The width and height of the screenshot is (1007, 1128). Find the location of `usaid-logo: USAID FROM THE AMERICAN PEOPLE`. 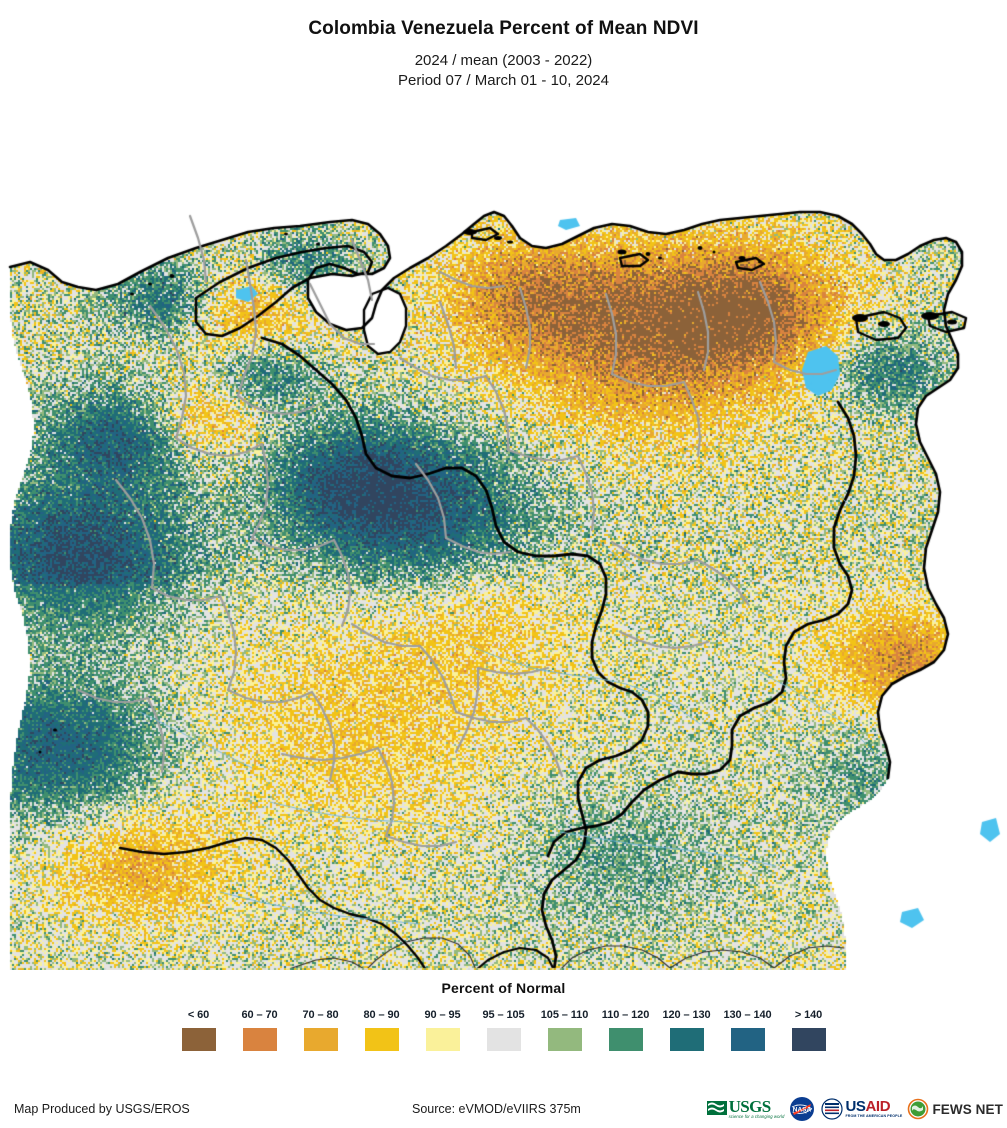

usaid-logo: USAID FROM THE AMERICAN PEOPLE is located at coordinates (861, 1109).